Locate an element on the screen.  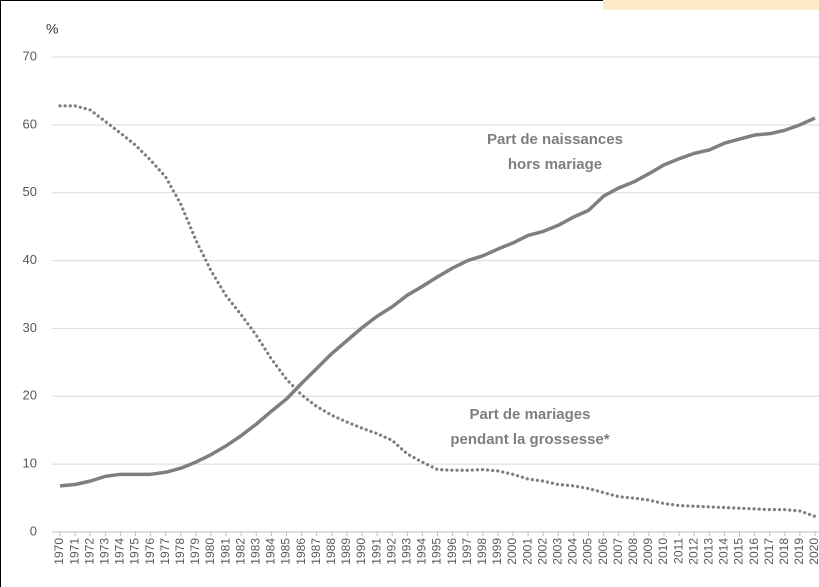
y-tick-label: 30 is located at coordinates (30, 327).